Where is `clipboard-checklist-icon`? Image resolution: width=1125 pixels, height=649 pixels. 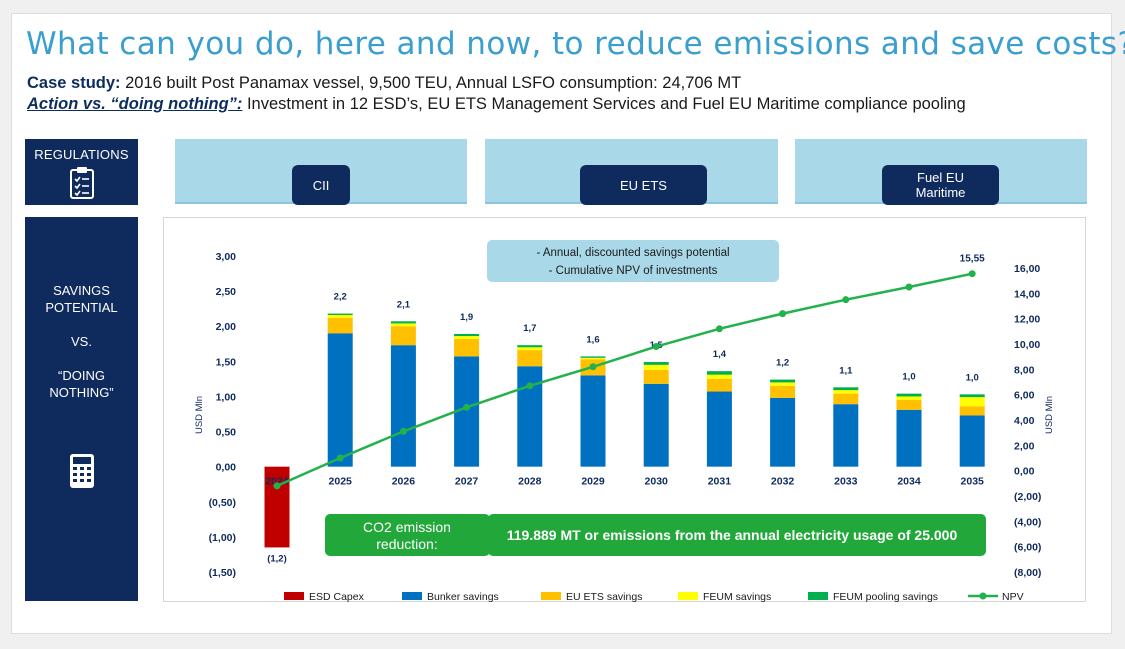
clipboard-checklist-icon is located at coordinates (81, 183).